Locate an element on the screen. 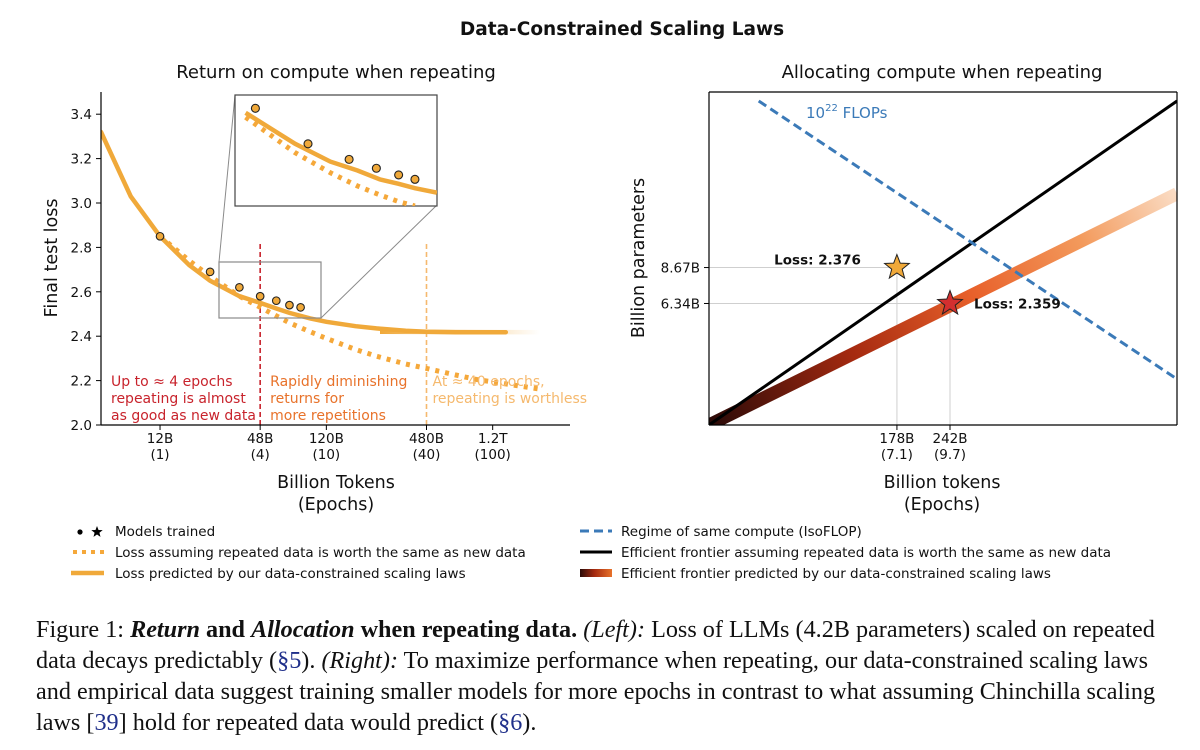 Image resolution: width=1200 pixels, height=750 pixels. right-xtick-label: 242B is located at coordinates (949, 439).